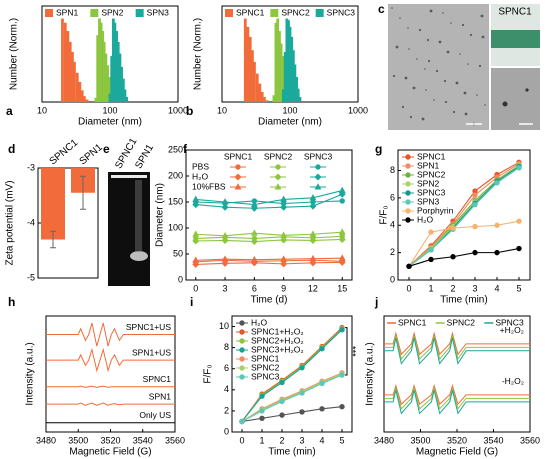 This screenshot has width=545, height=459. Describe the element at coordinates (370, 373) in the screenshot. I see `y-axis-label: Intensity (a.u.)` at that location.